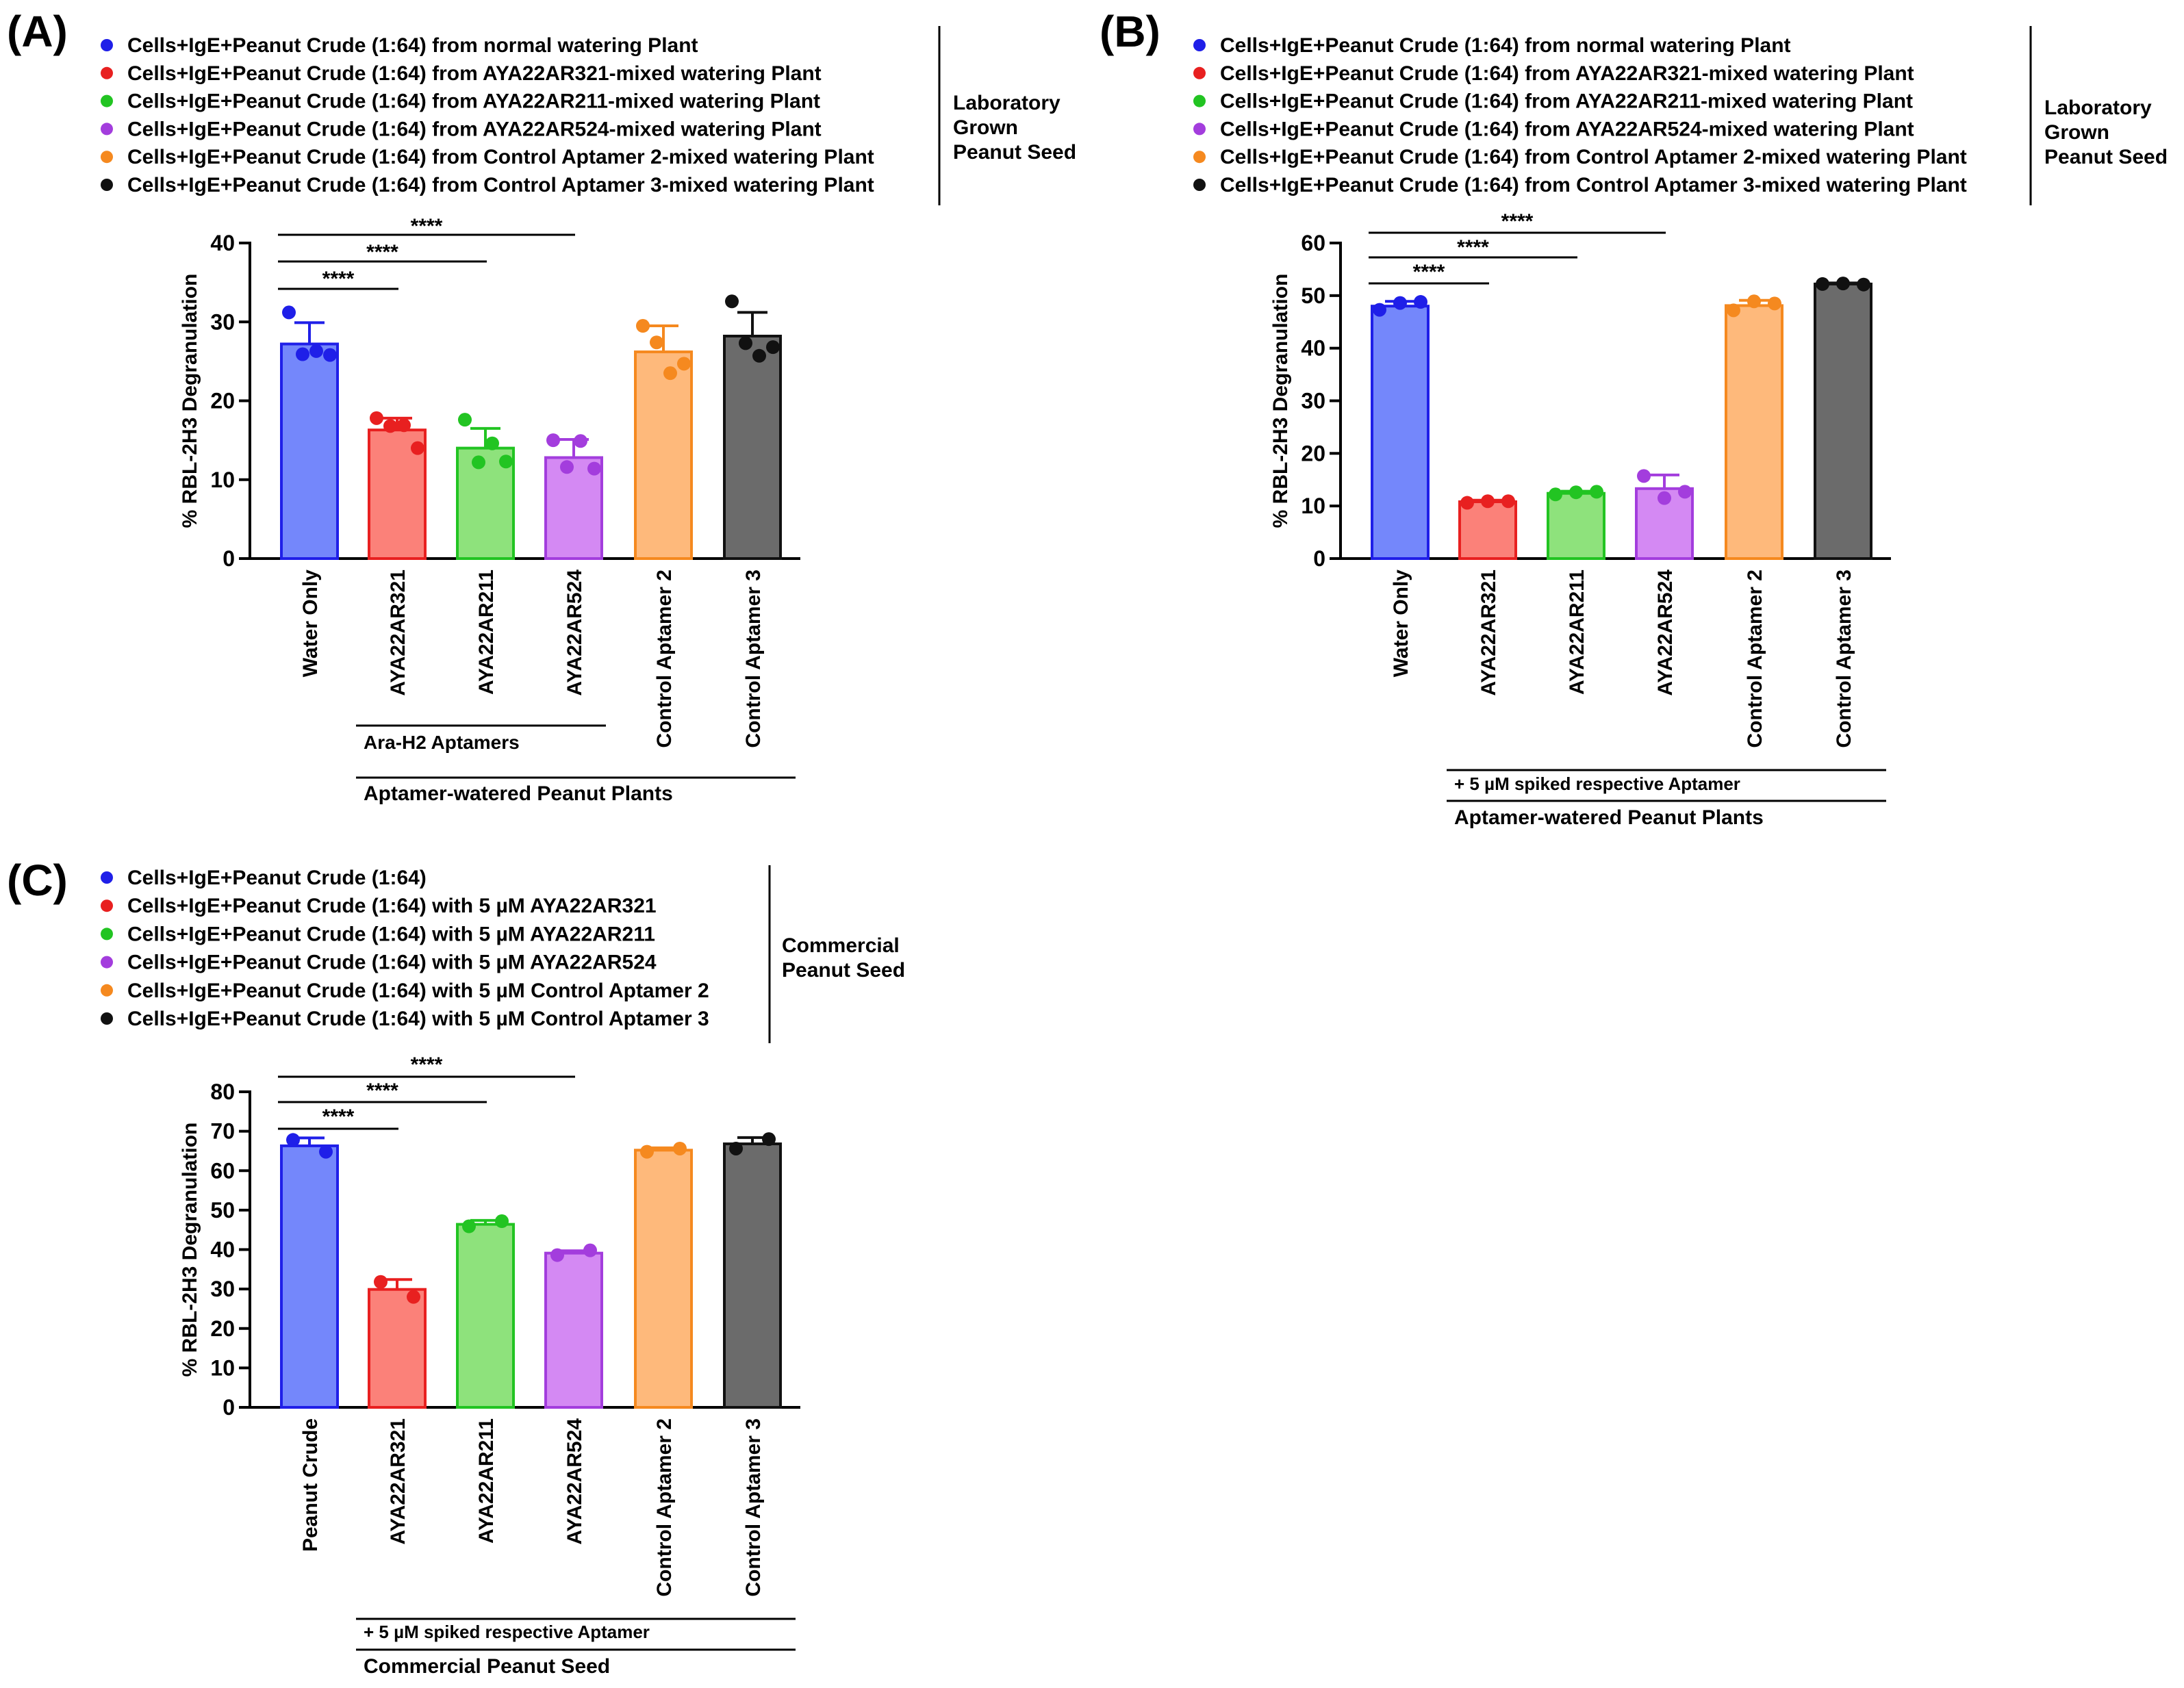 The width and height of the screenshot is (2184, 1688). What do you see at coordinates (664, 659) in the screenshot?
I see `category-label: Control Aptamer 2` at bounding box center [664, 659].